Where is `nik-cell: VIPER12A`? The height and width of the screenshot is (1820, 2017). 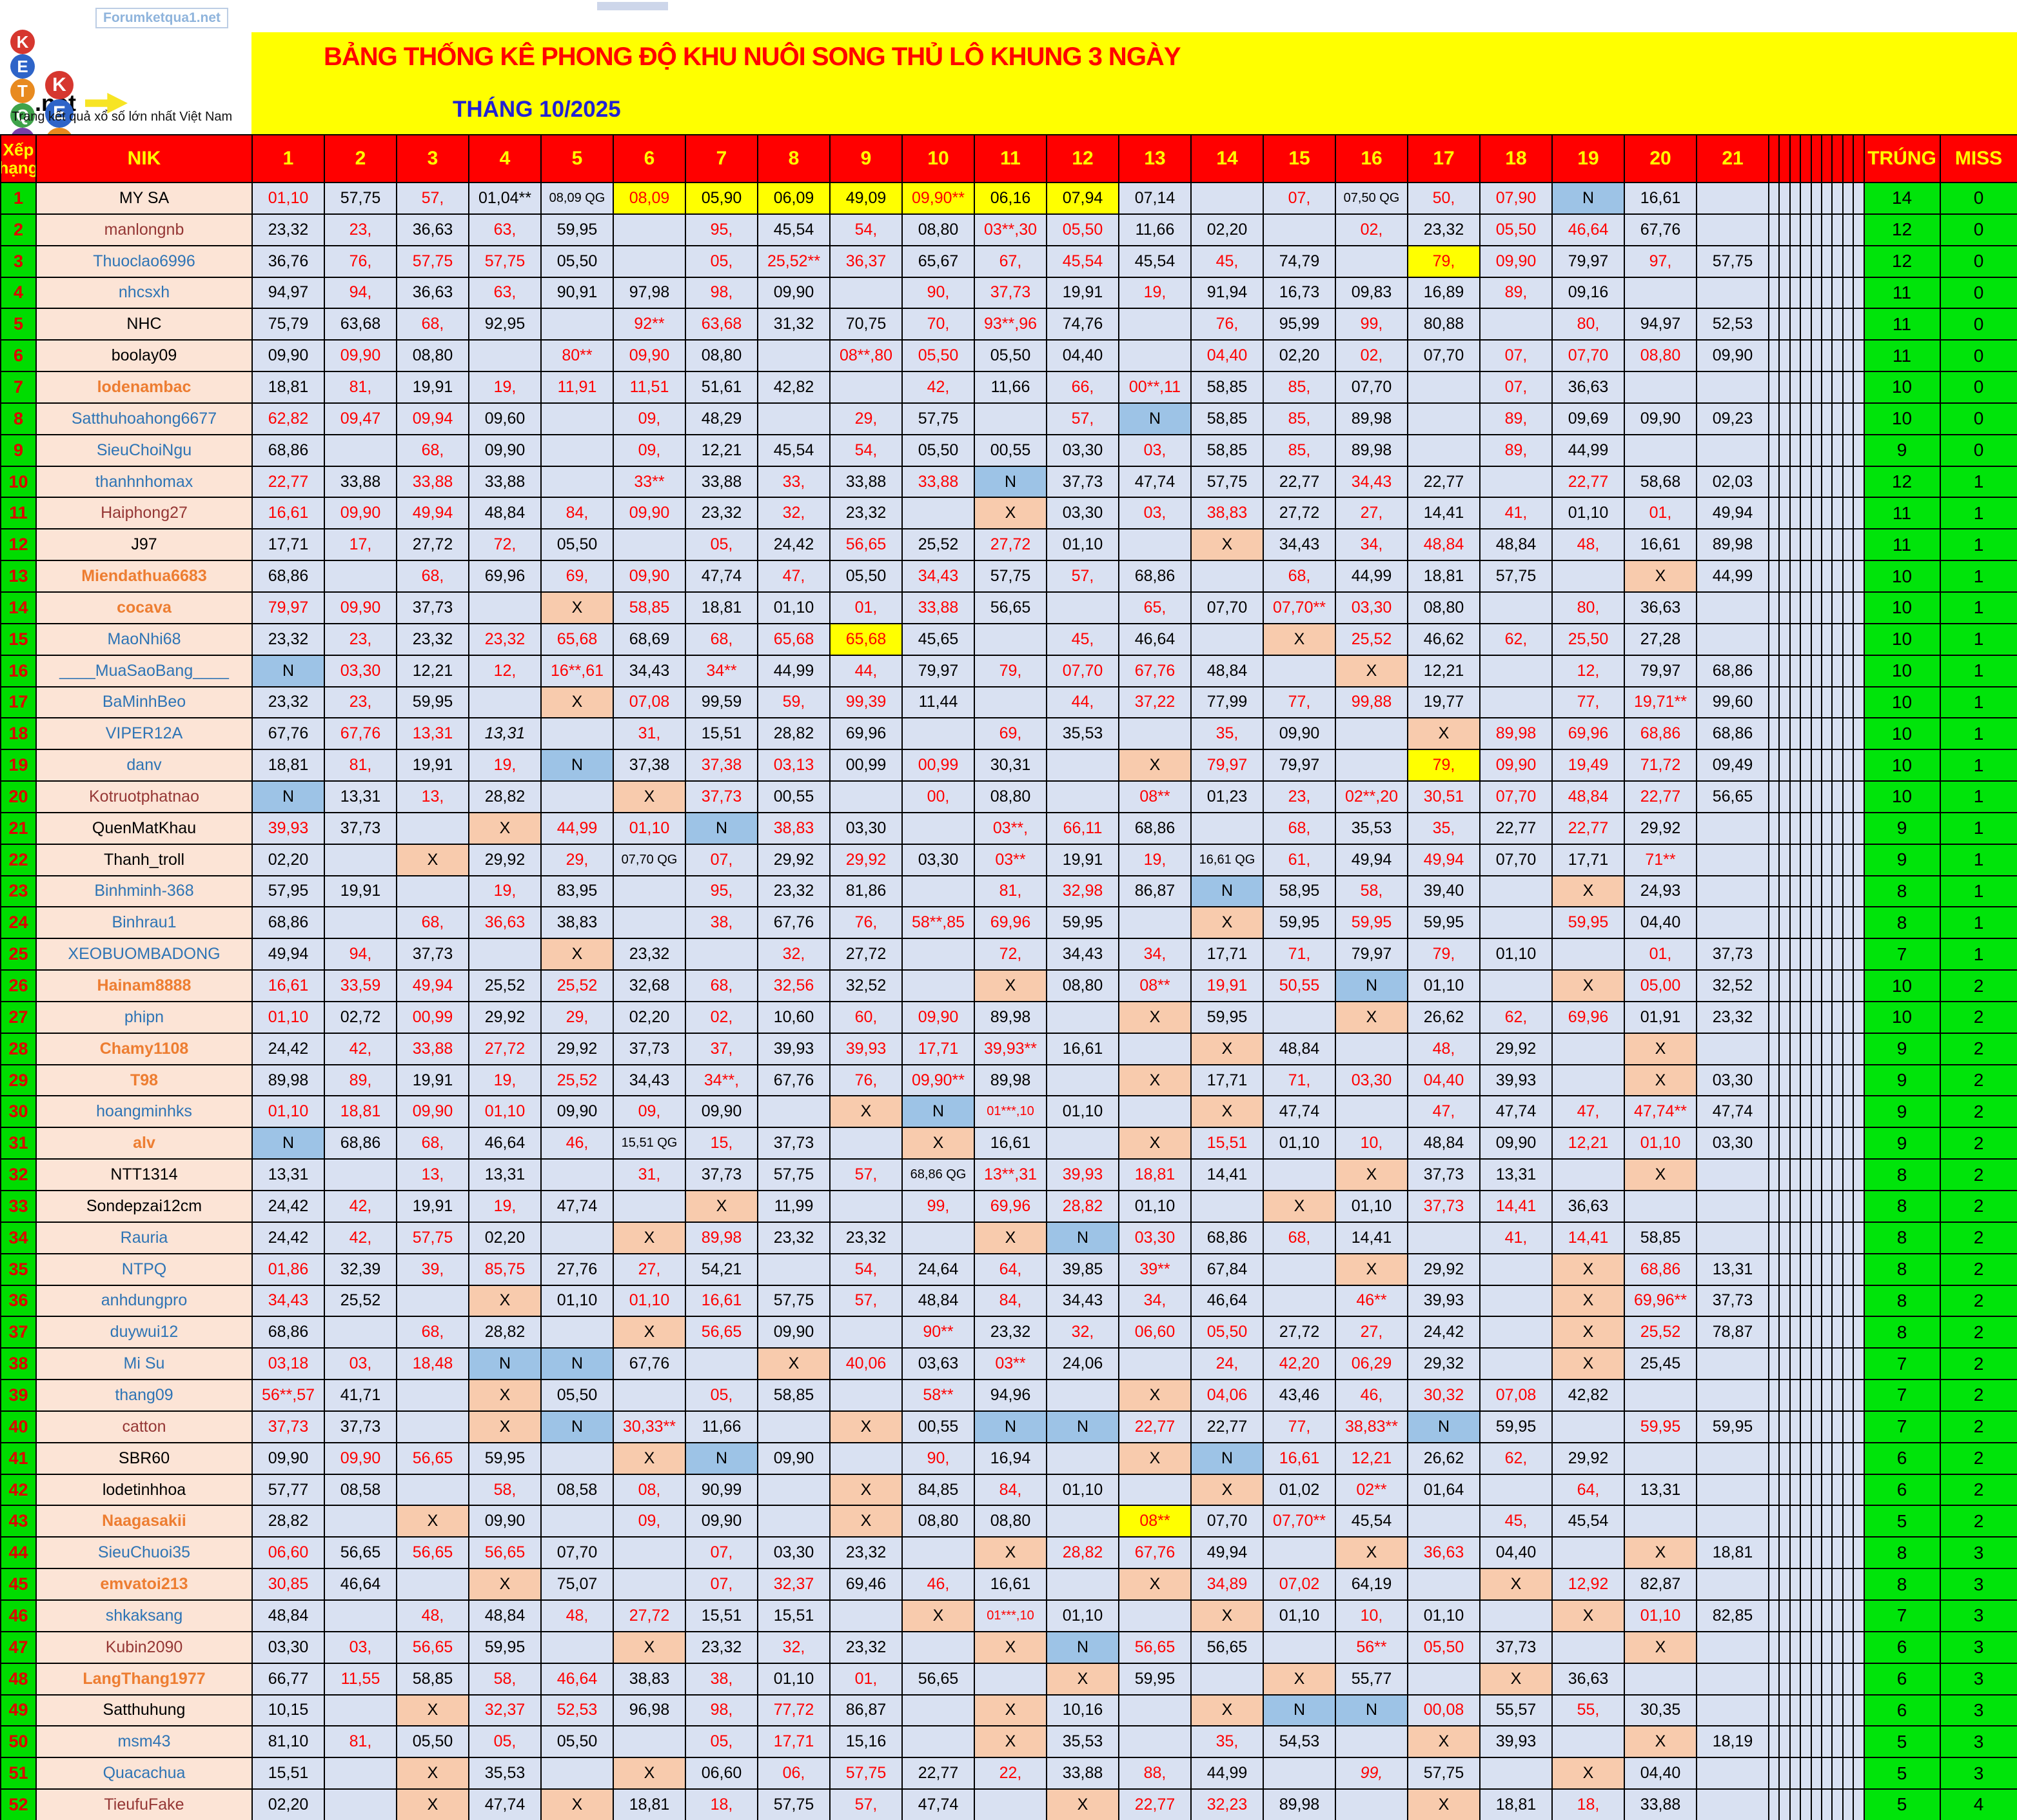 nik-cell: VIPER12A is located at coordinates (145, 734).